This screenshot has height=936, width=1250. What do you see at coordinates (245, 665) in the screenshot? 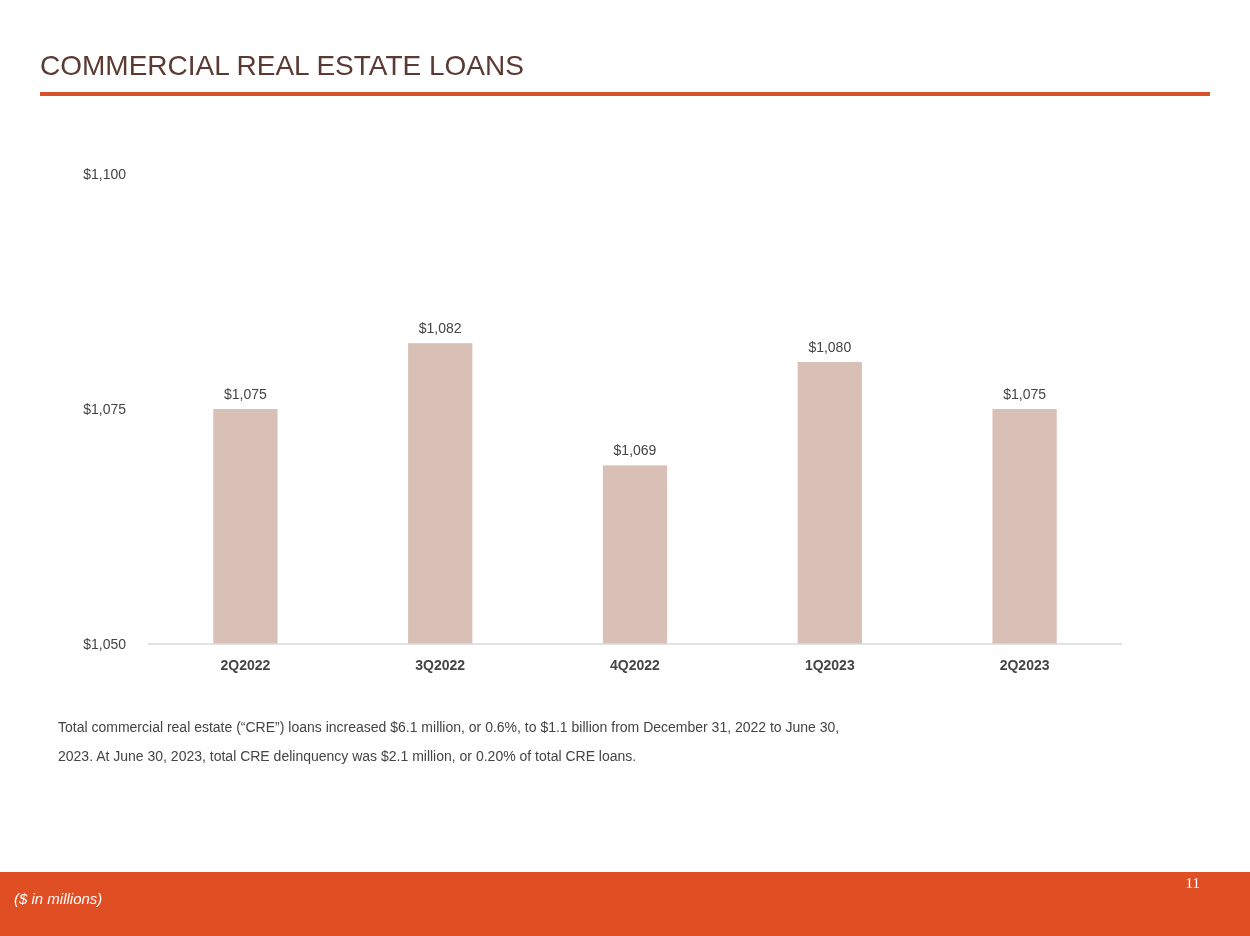
I see `x-tick-label: 2Q2022` at bounding box center [245, 665].